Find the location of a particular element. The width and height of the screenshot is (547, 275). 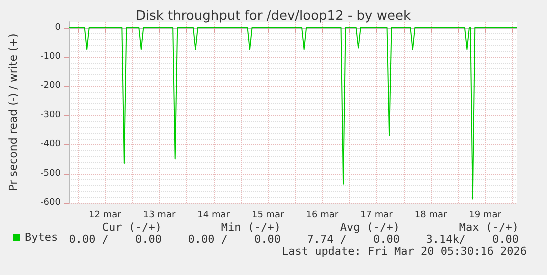

x-tick-label: 17 mar is located at coordinates (377, 215).